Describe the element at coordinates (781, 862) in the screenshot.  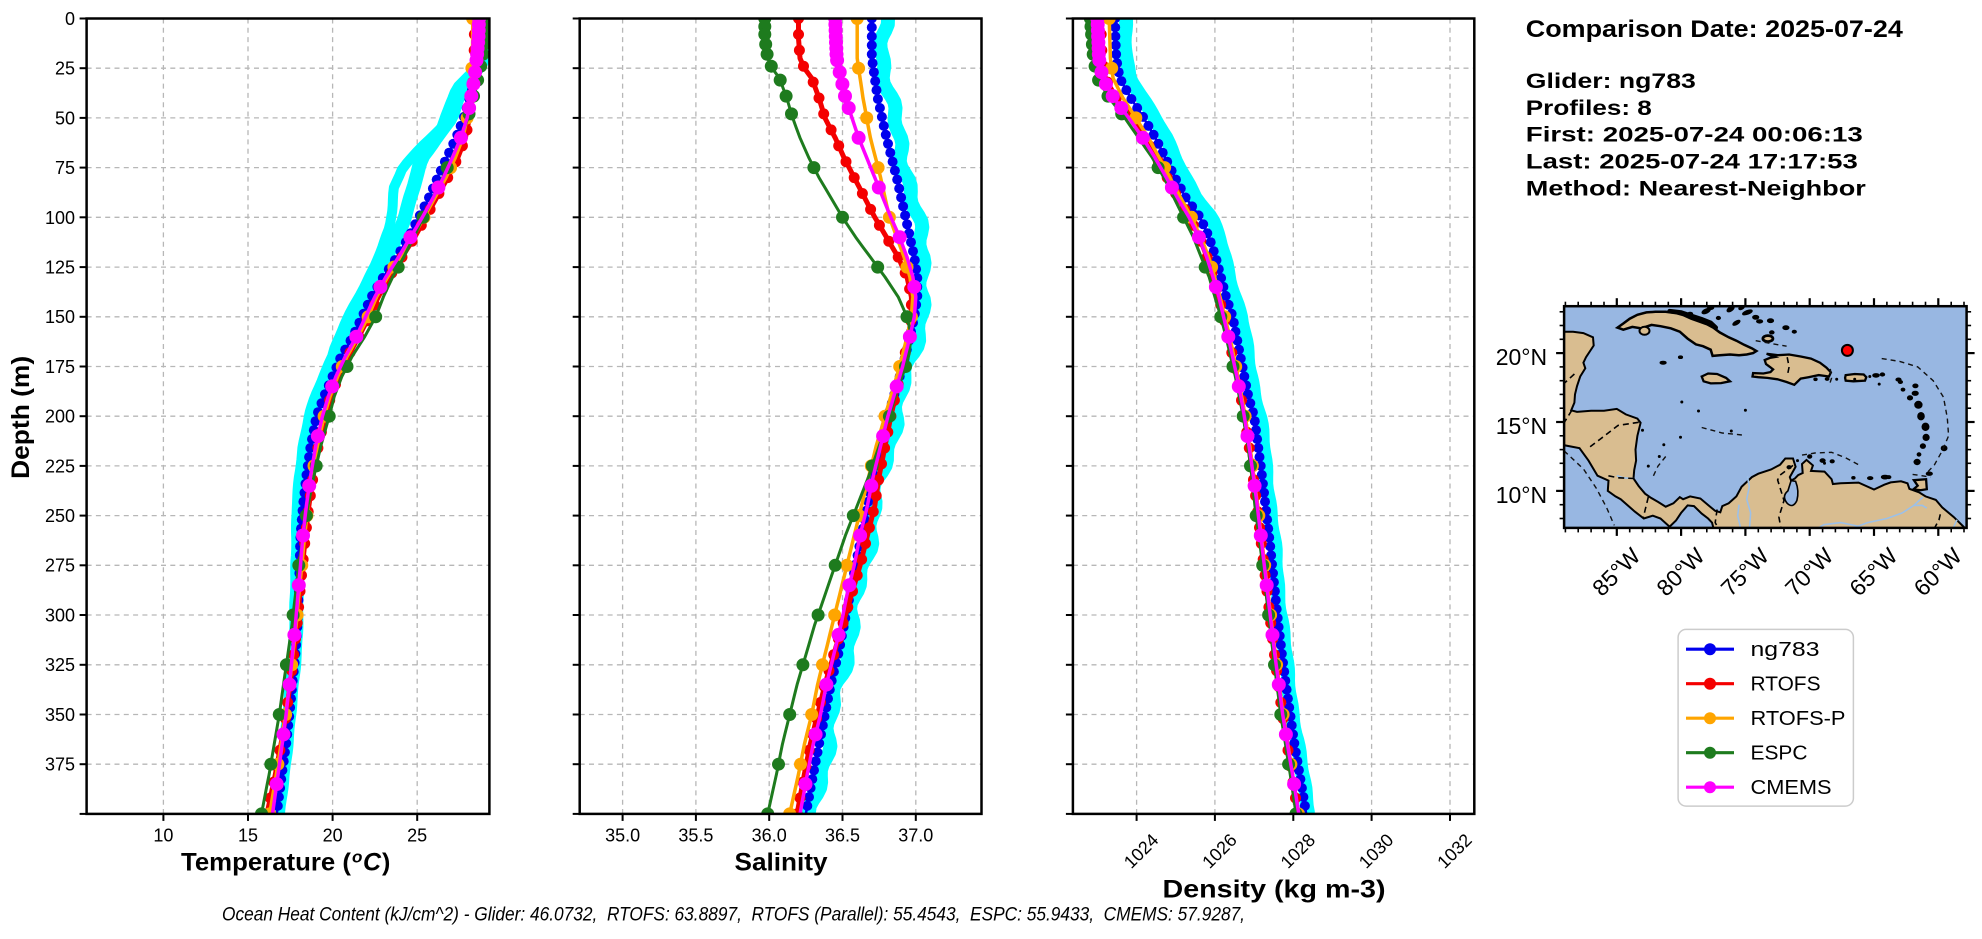
I see `svg-text: Salinity` at that location.